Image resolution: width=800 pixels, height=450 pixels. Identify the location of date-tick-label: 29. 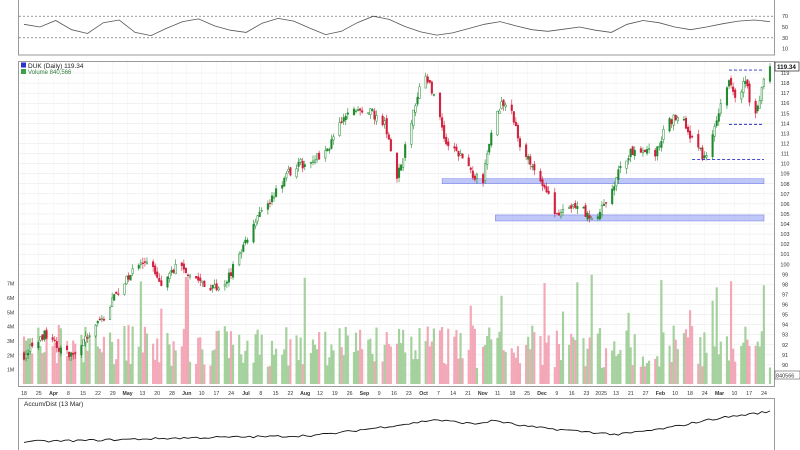
(113, 394).